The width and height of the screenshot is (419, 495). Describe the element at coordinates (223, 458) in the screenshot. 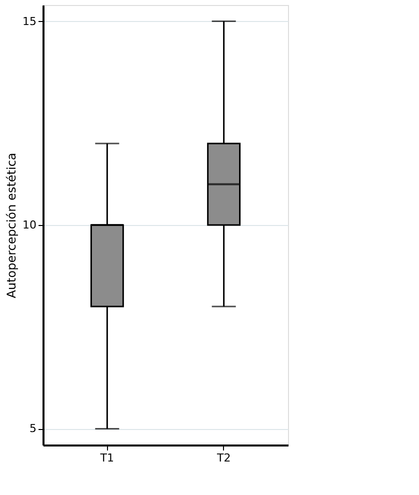

I see `x-tick-label: T2` at that location.